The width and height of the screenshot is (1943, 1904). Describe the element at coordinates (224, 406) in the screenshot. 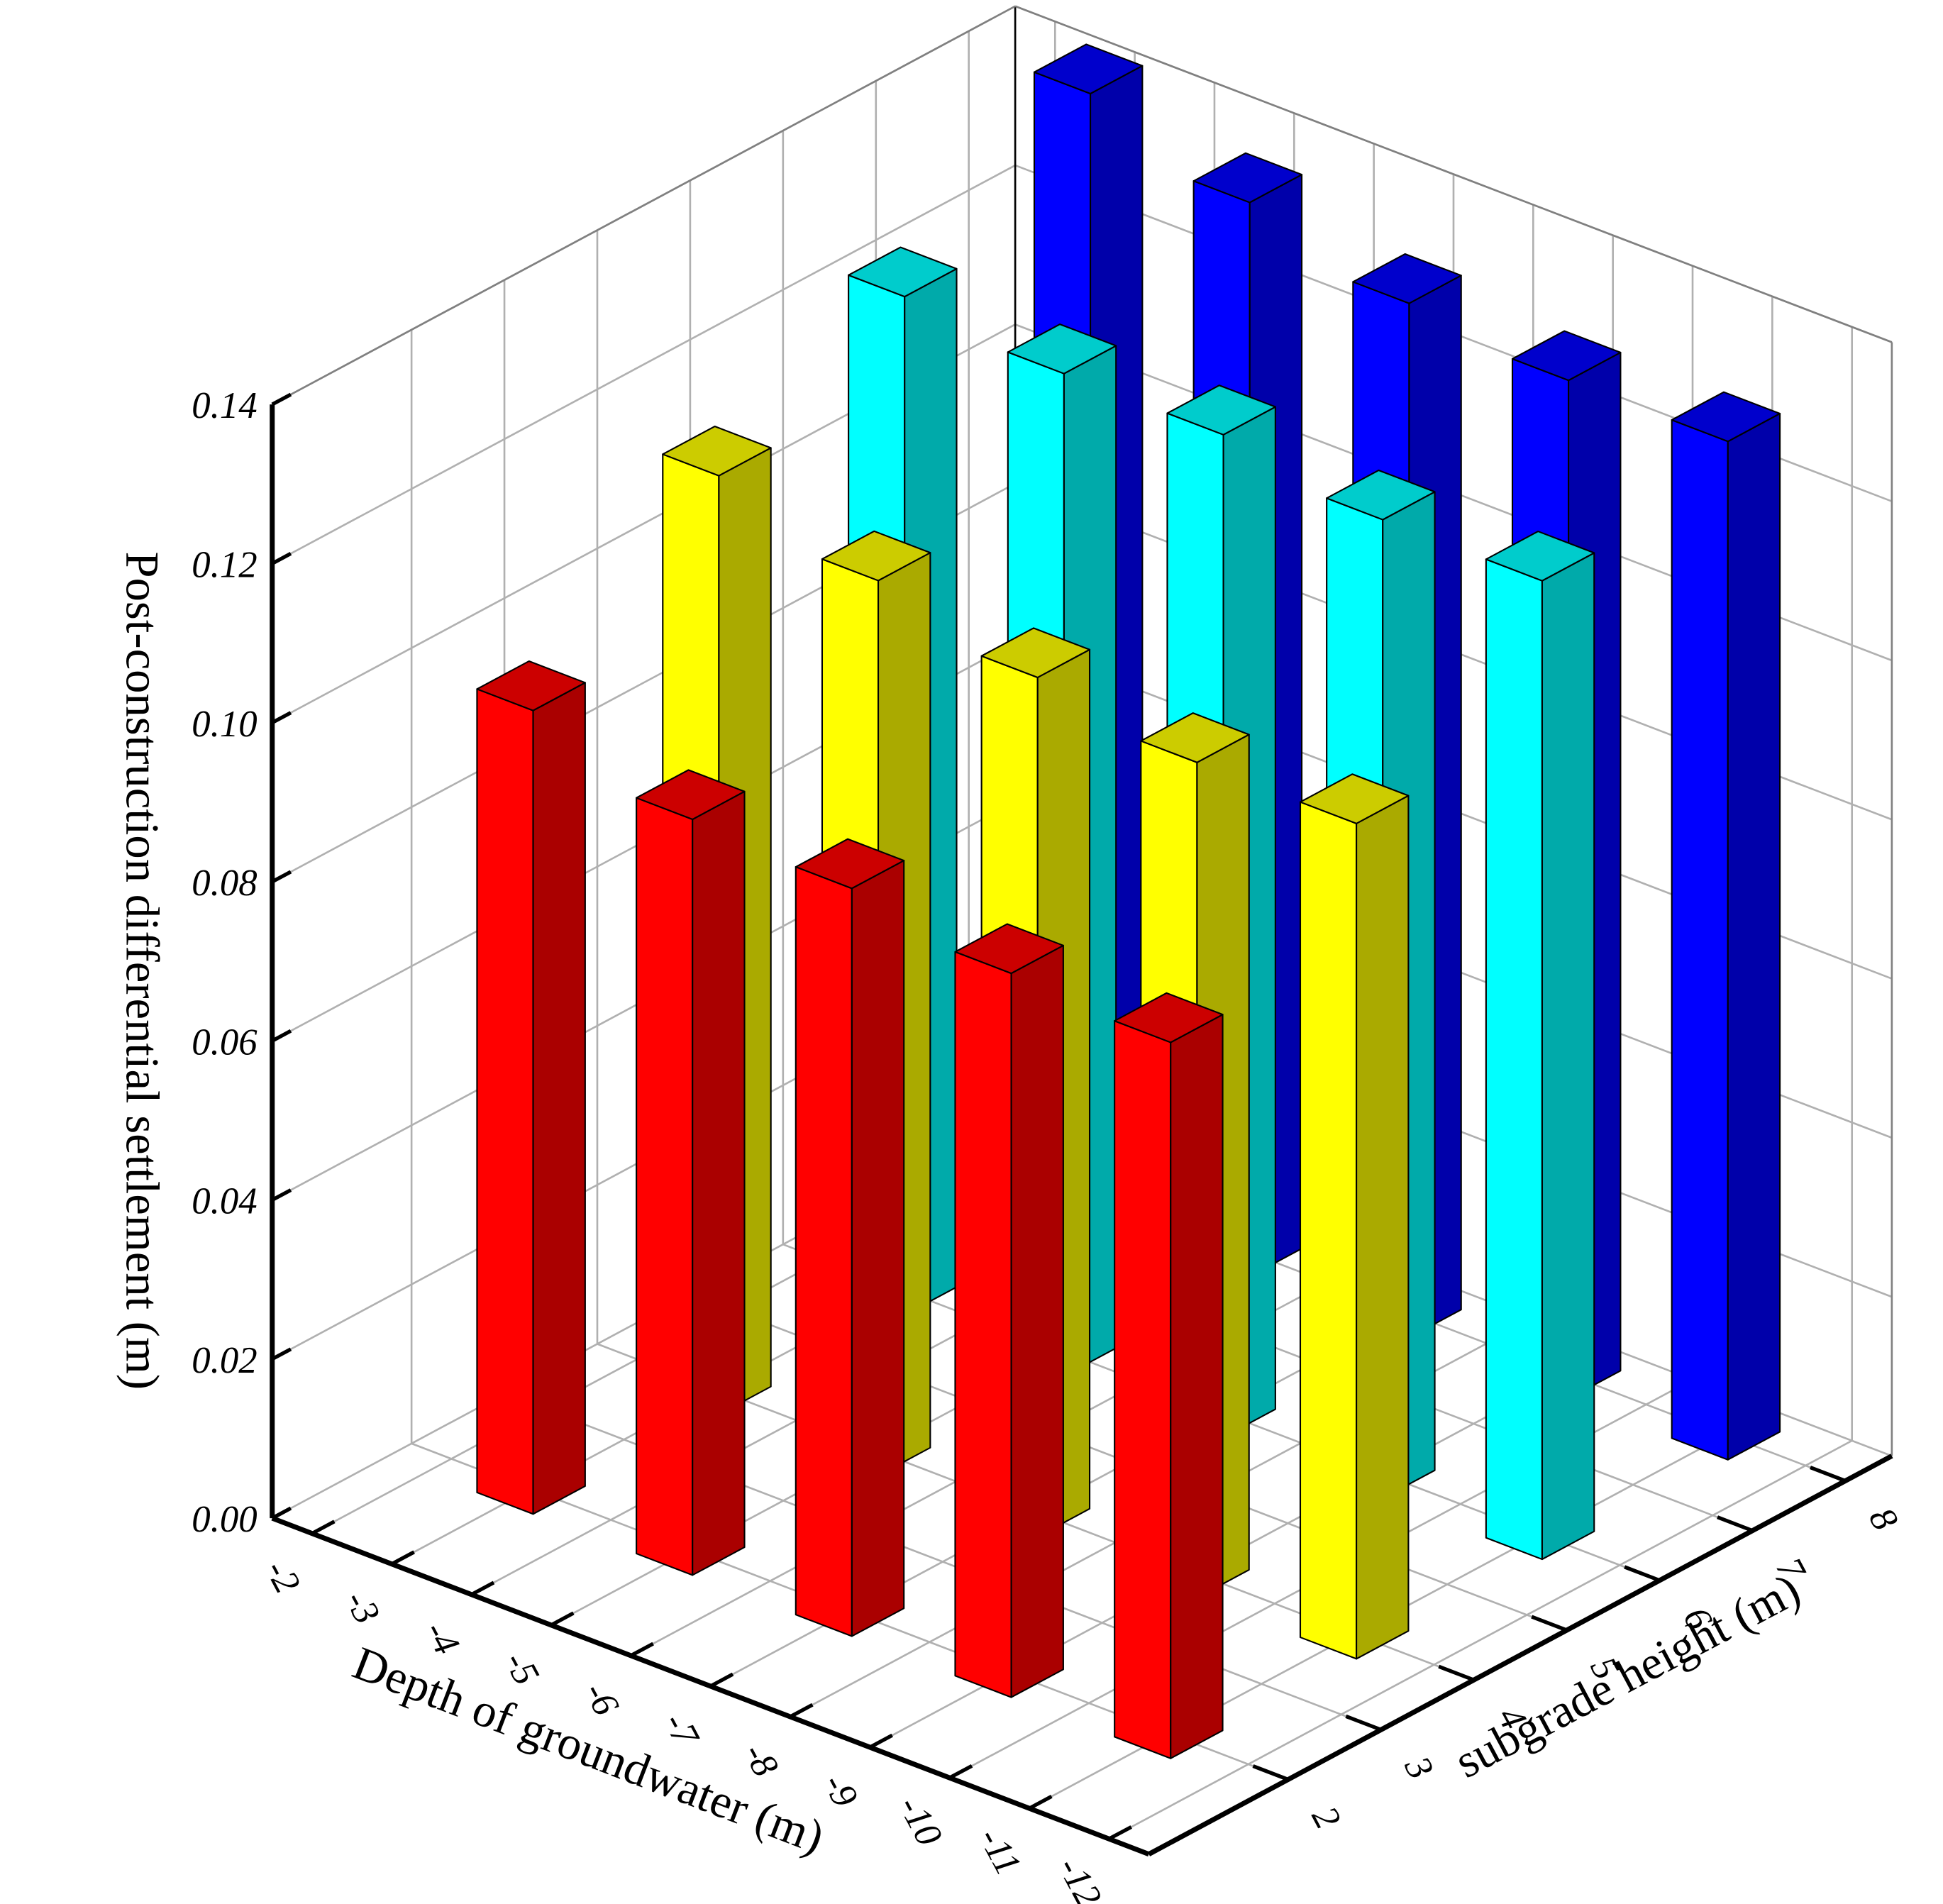

I see `z-tick-label: 0.14` at that location.